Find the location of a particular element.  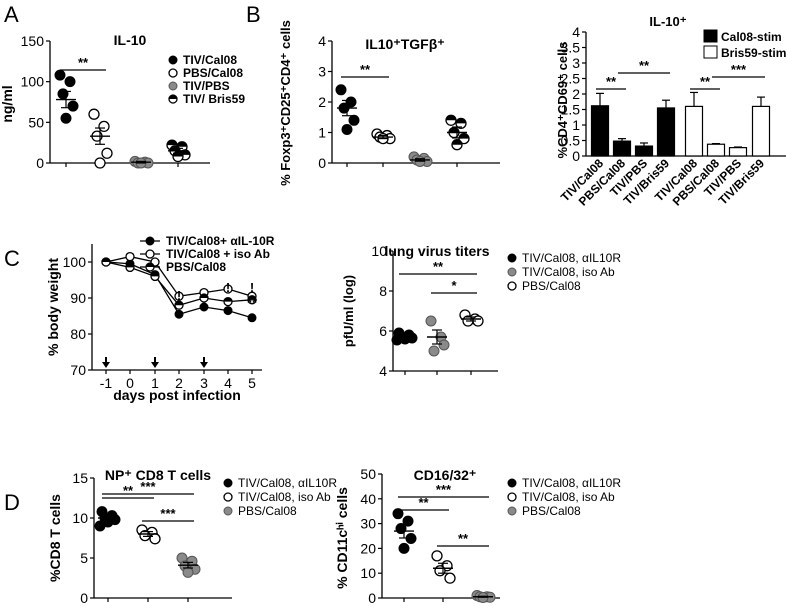

y-tick-label: 1.5 is located at coordinates (571, 110).